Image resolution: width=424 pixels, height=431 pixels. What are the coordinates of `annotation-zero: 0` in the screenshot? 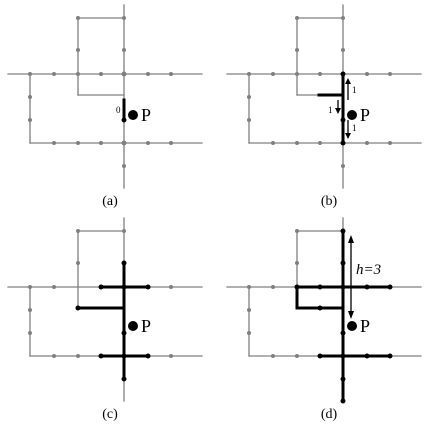 It's located at (118, 110).